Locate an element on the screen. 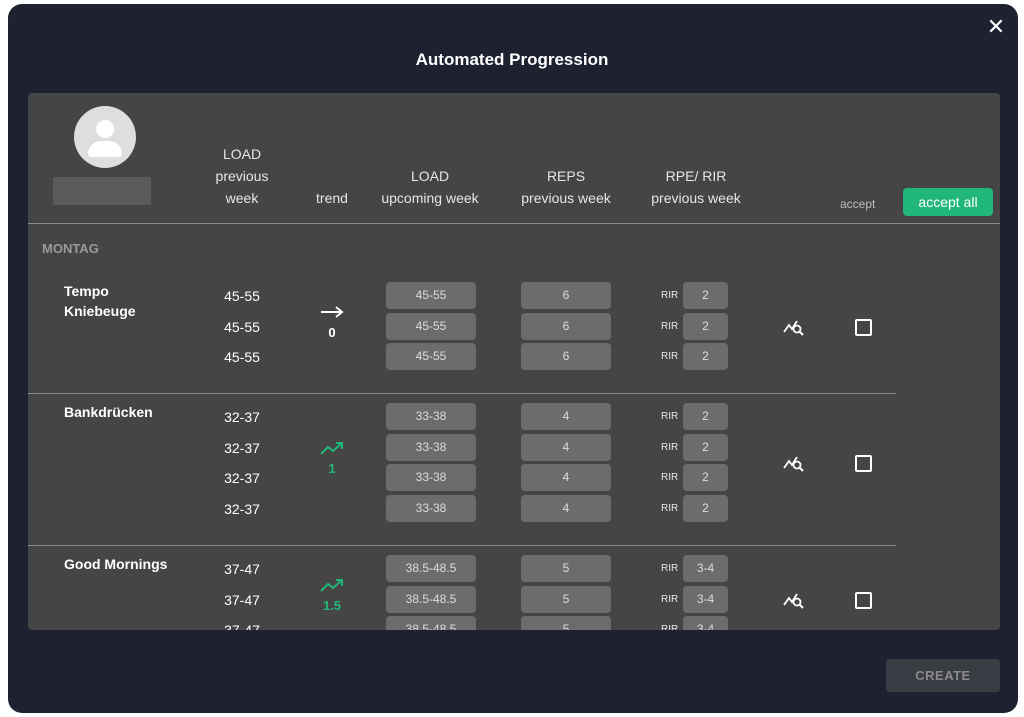  trend-value: 1 is located at coordinates (332, 468).